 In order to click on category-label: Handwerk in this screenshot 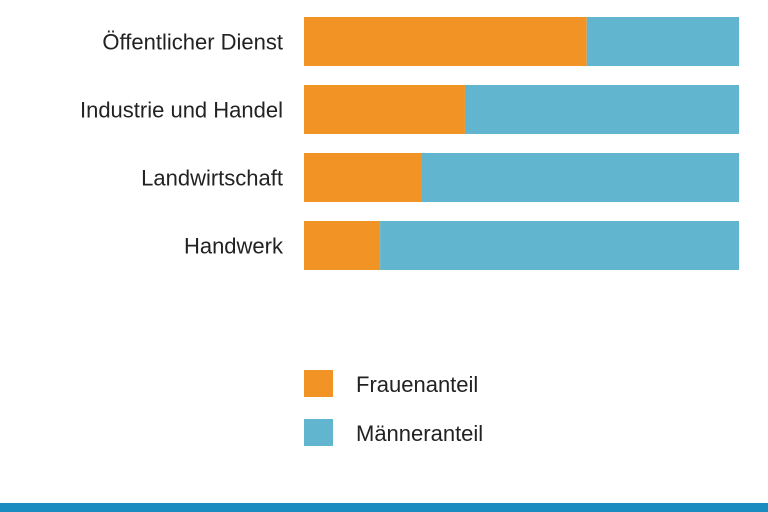, I will do `click(234, 246)`.